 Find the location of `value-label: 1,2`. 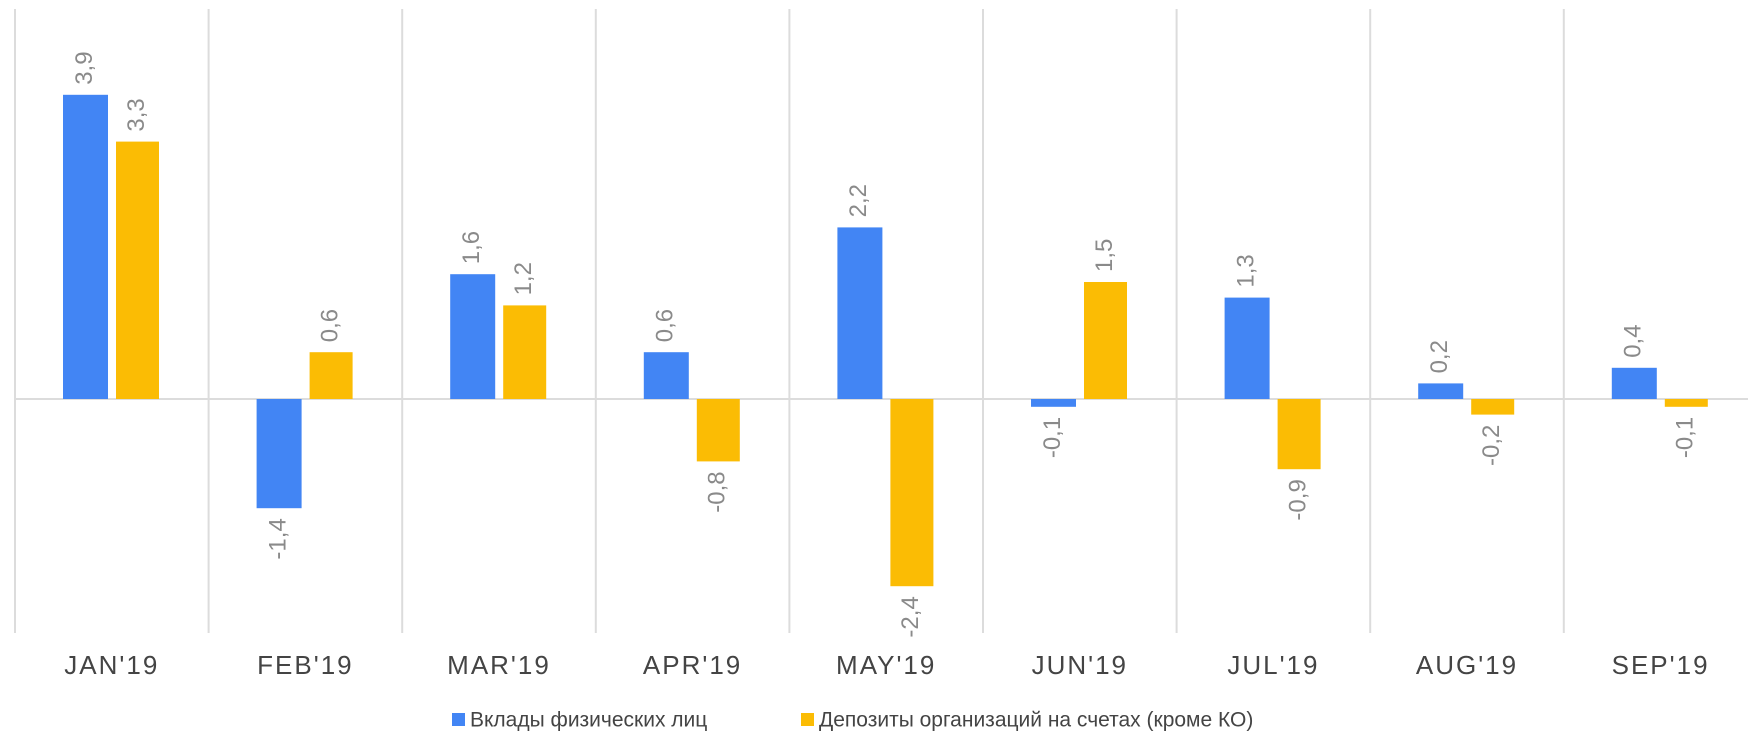

value-label: 1,2 is located at coordinates (523, 278).